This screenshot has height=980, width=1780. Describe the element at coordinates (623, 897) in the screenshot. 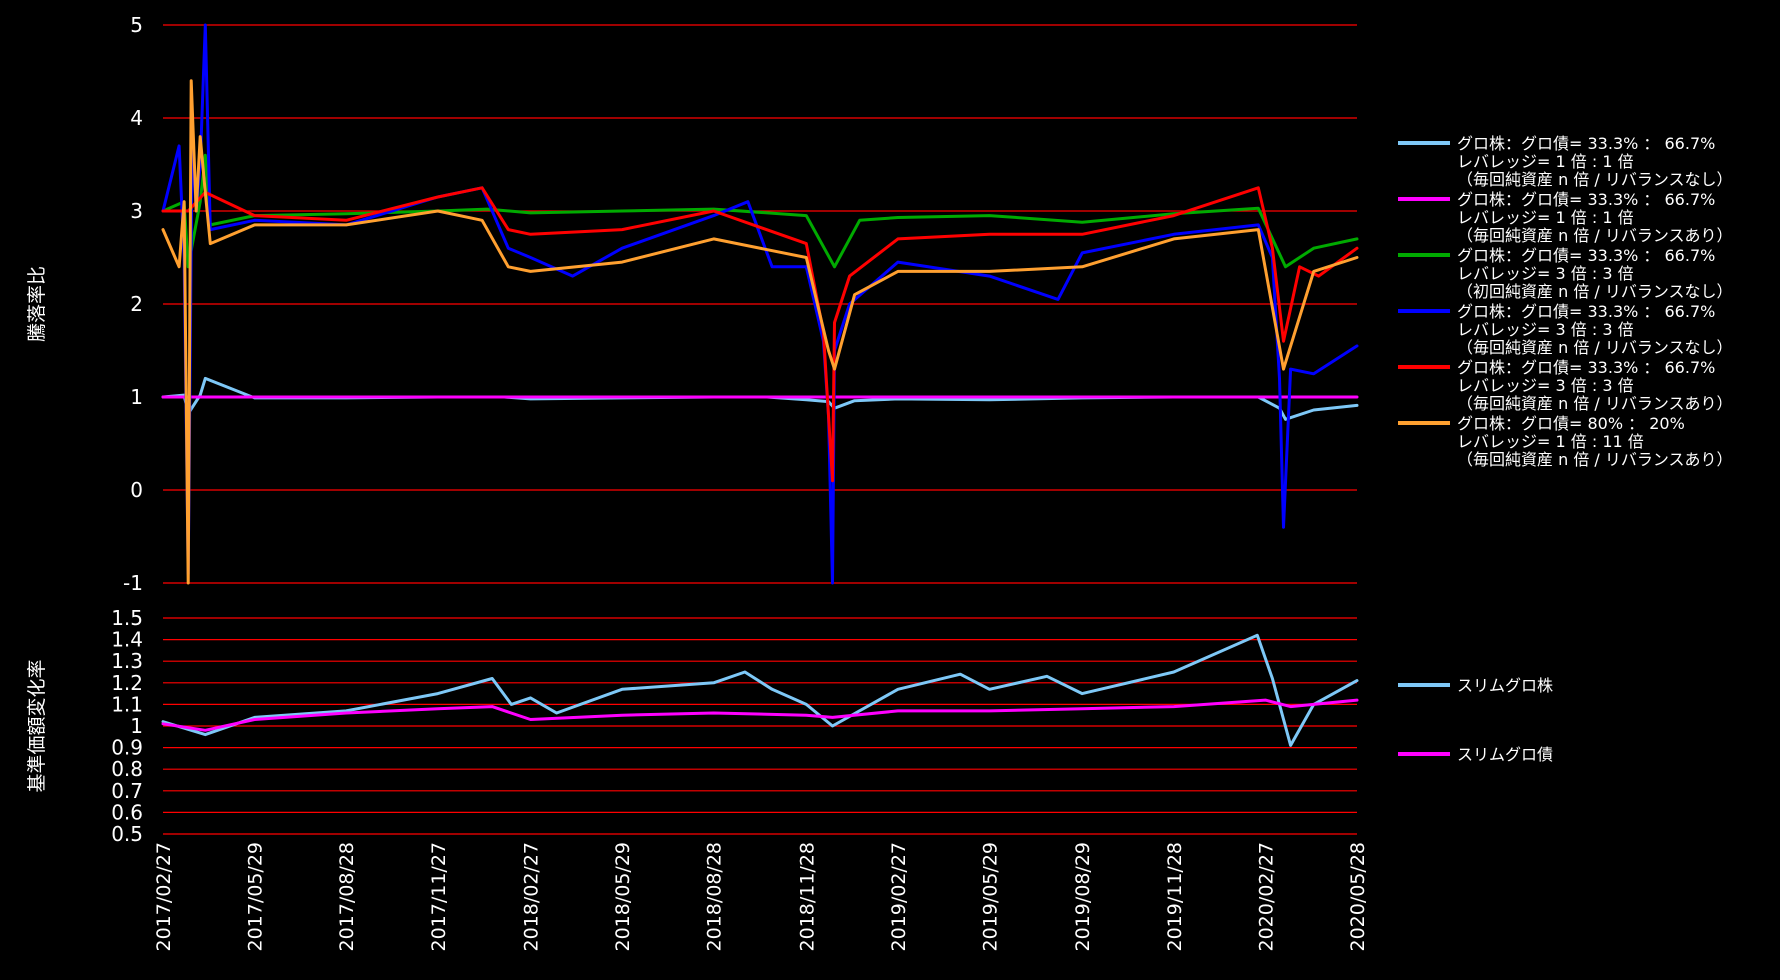

I see `x-tick-label: 2018/05/29` at that location.